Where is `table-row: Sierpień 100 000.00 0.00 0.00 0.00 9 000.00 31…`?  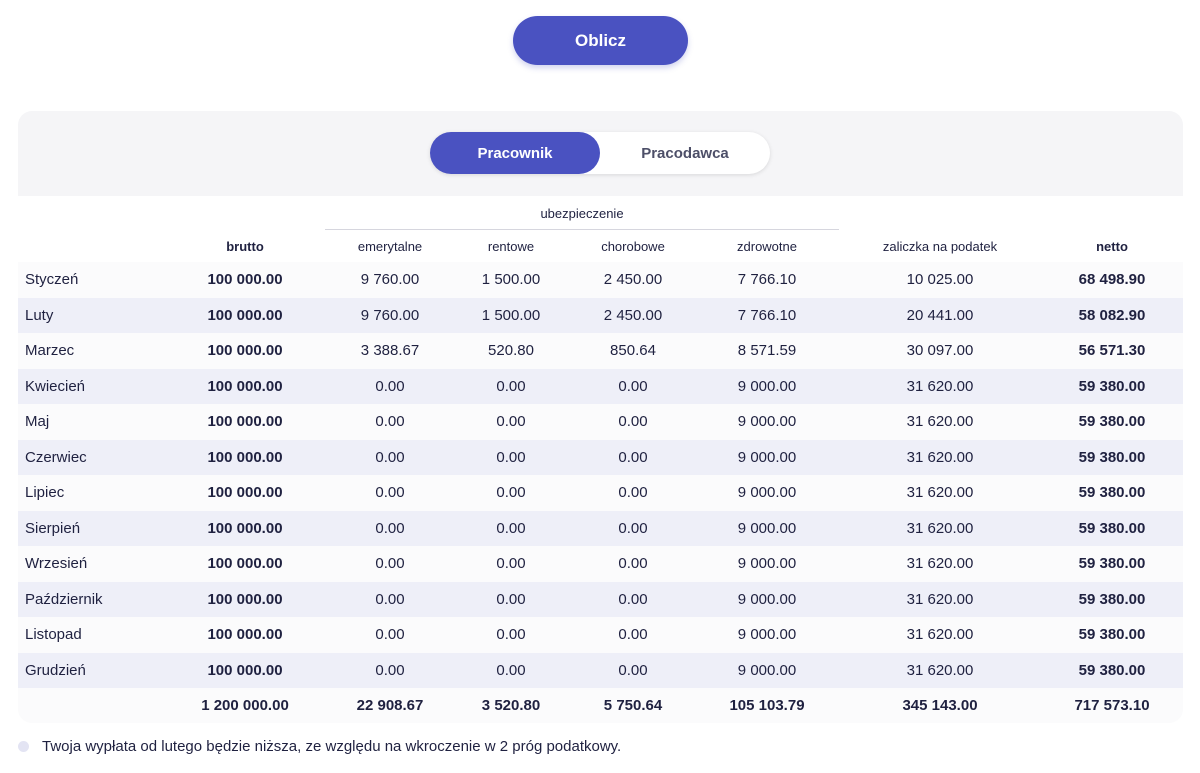 table-row: Sierpień 100 000.00 0.00 0.00 0.00 9 000.00 31… is located at coordinates (600, 528).